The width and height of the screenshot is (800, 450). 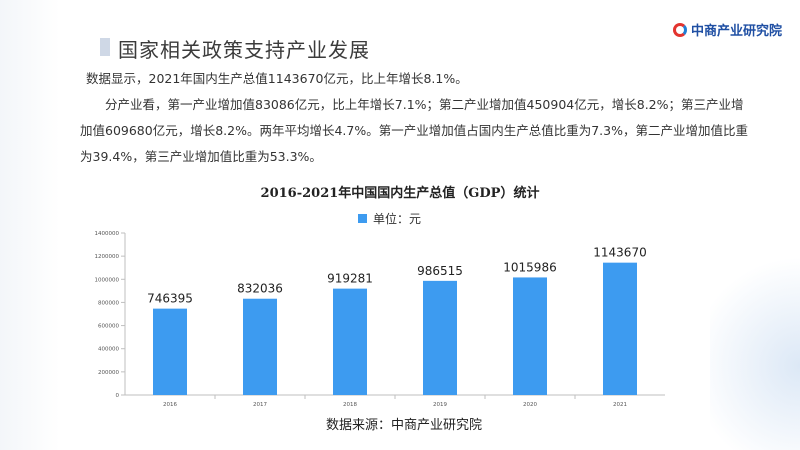 I want to click on chart-legend: 单位：元, so click(x=389, y=218).